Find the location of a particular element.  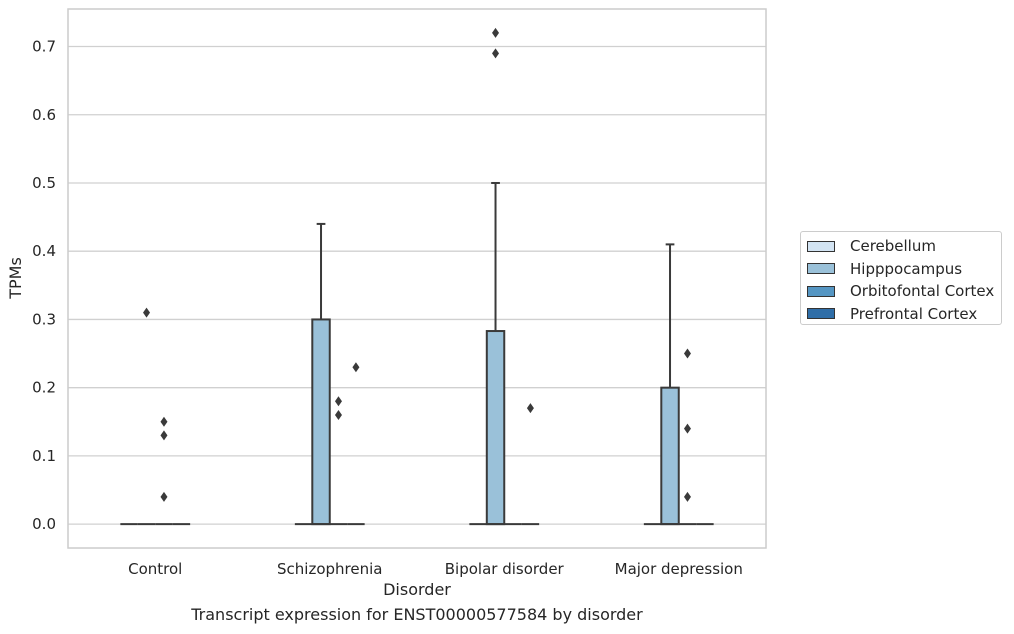

x-tick-label: Bipolar disorder is located at coordinates (505, 569).